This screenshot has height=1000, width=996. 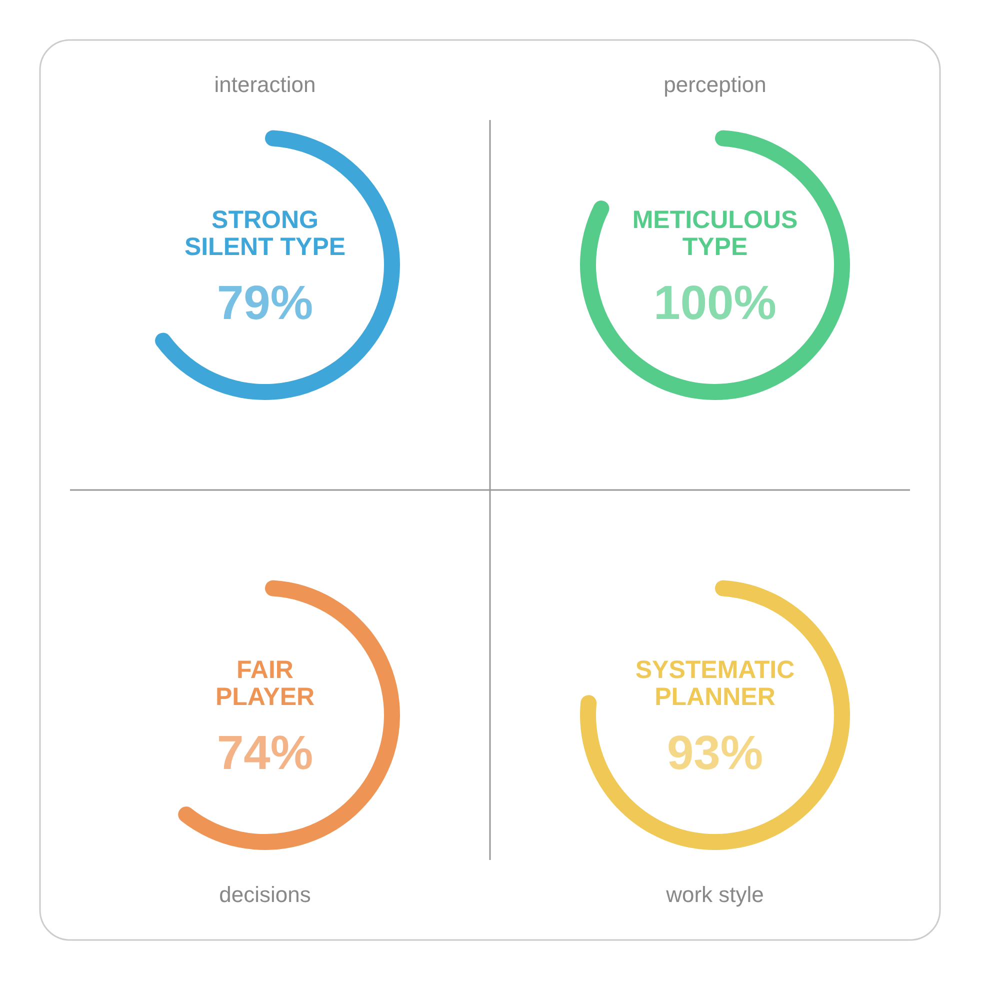 I want to click on data-label: 100%, so click(x=715, y=303).